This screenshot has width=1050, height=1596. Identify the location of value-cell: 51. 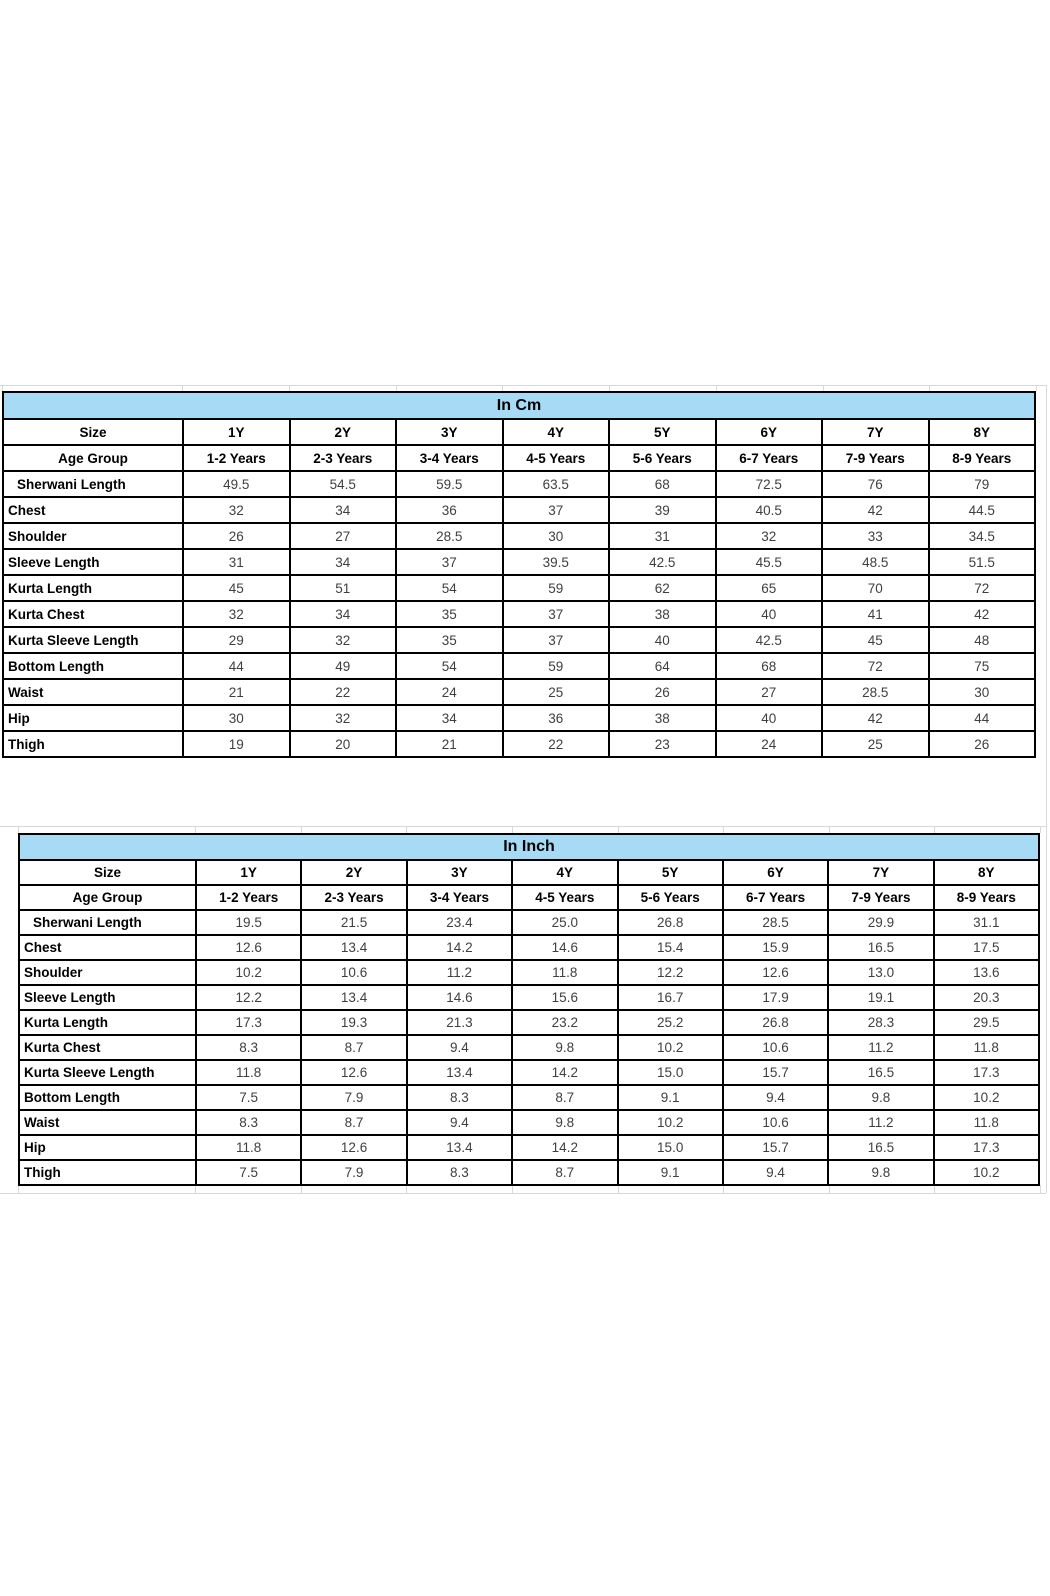
(342, 588).